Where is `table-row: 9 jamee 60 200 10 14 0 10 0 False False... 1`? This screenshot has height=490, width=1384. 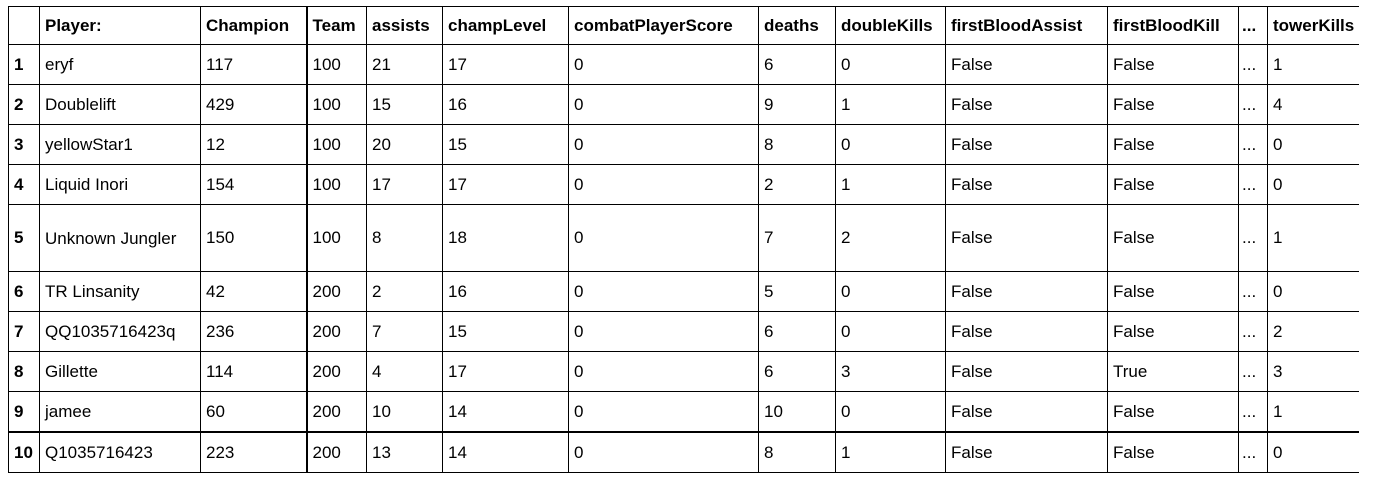
table-row: 9 jamee 60 200 10 14 0 10 0 False False... 1 is located at coordinates (683, 412).